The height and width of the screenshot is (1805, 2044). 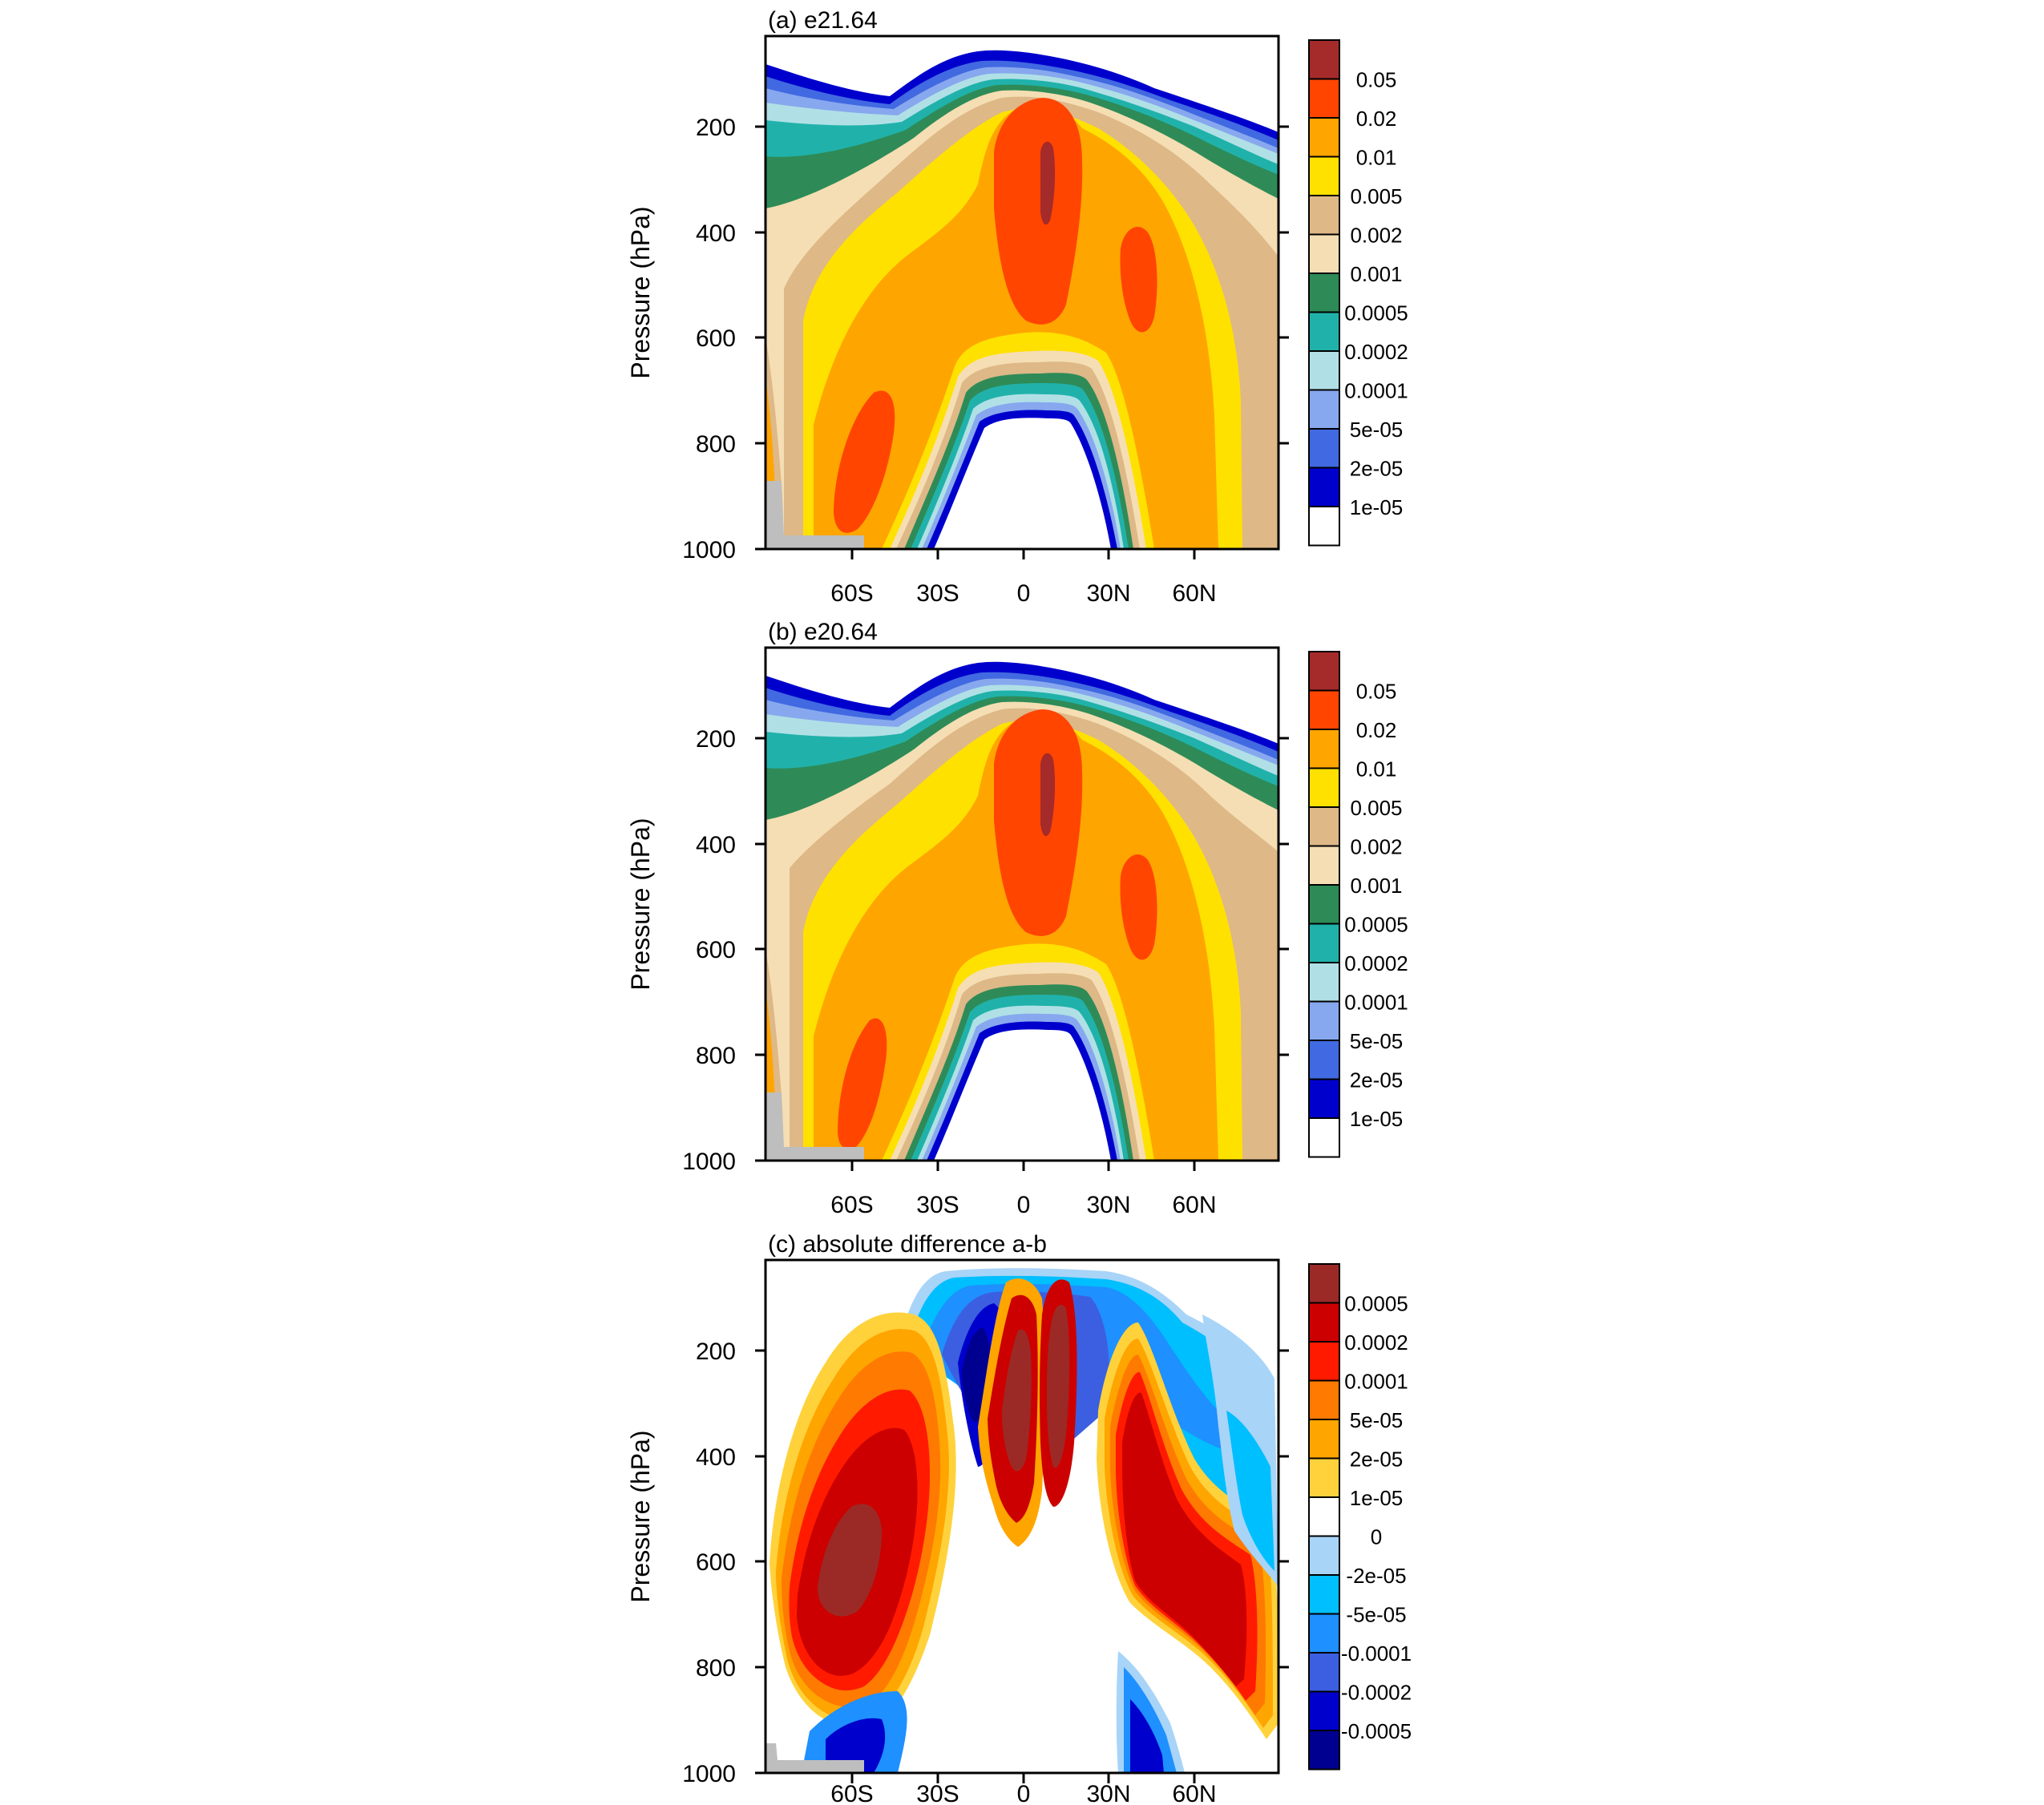 I want to click on panel-title: (a) e21.64, so click(x=823, y=20).